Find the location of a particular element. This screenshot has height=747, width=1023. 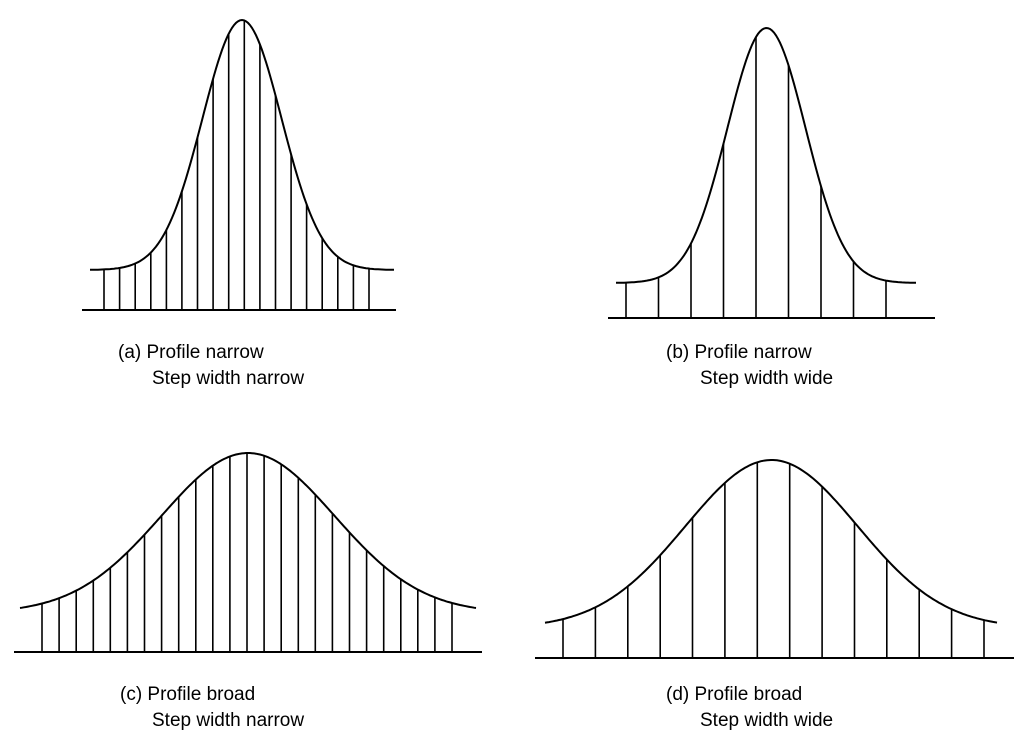

panel-b-caption-line-2: Step width wide is located at coordinates (766, 378).